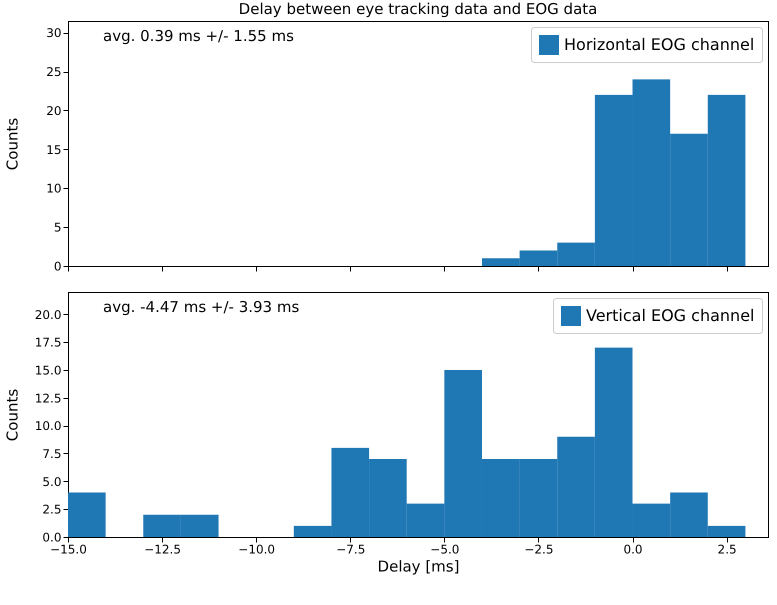  I want to click on y-tick-label: 10.0, so click(48, 426).